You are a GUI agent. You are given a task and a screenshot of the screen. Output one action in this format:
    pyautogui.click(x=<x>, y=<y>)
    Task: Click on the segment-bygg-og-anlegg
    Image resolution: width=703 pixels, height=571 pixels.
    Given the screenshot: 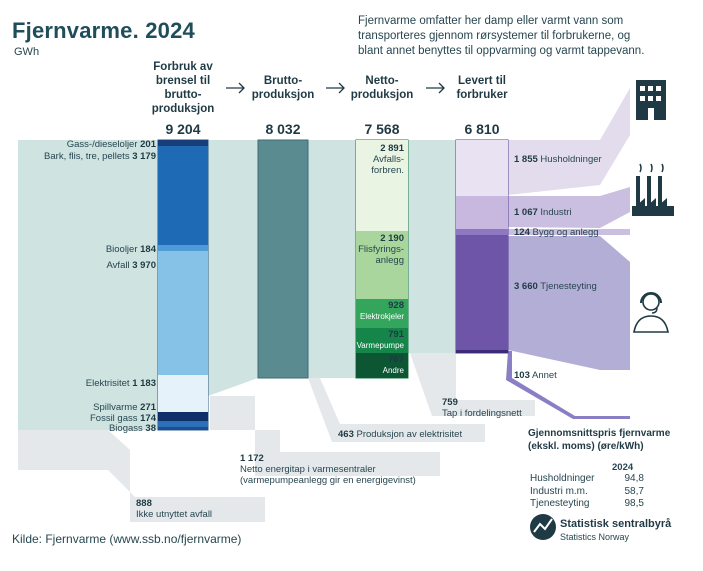 What is the action you would take?
    pyautogui.click(x=482, y=232)
    